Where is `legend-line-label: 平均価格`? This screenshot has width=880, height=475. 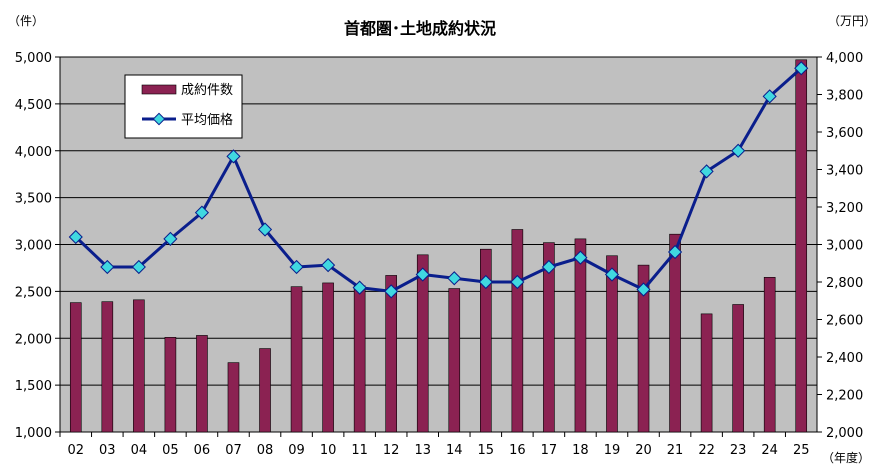
legend-line-label: 平均価格 is located at coordinates (207, 120).